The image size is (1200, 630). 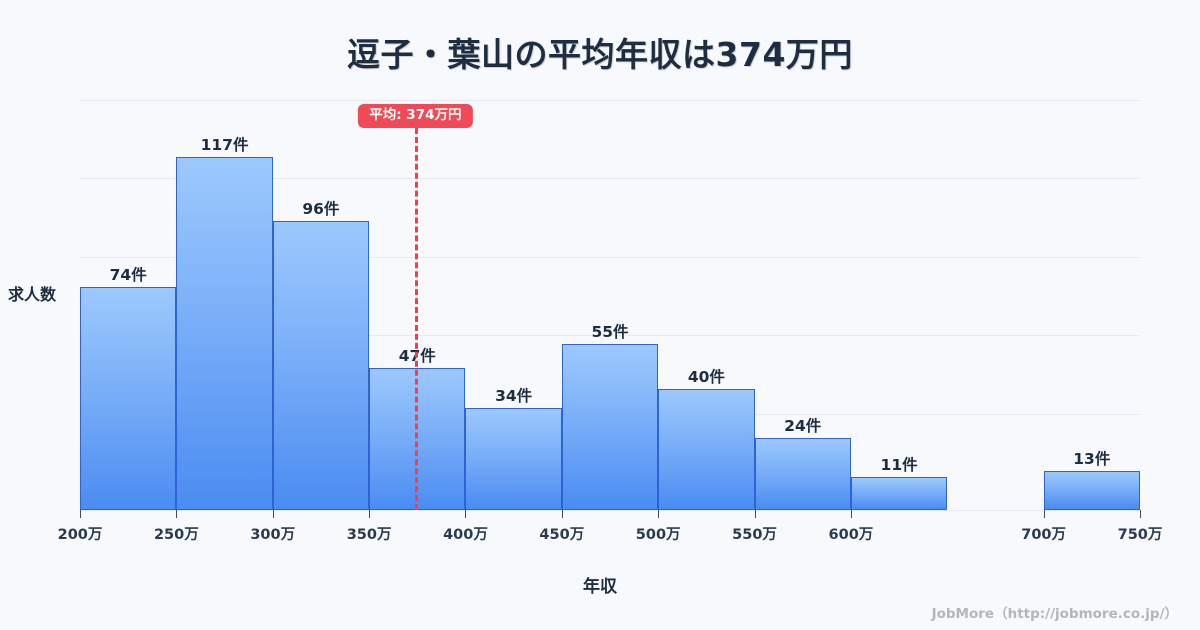 I want to click on x-axis-tick-label: 200万, so click(x=80, y=535).